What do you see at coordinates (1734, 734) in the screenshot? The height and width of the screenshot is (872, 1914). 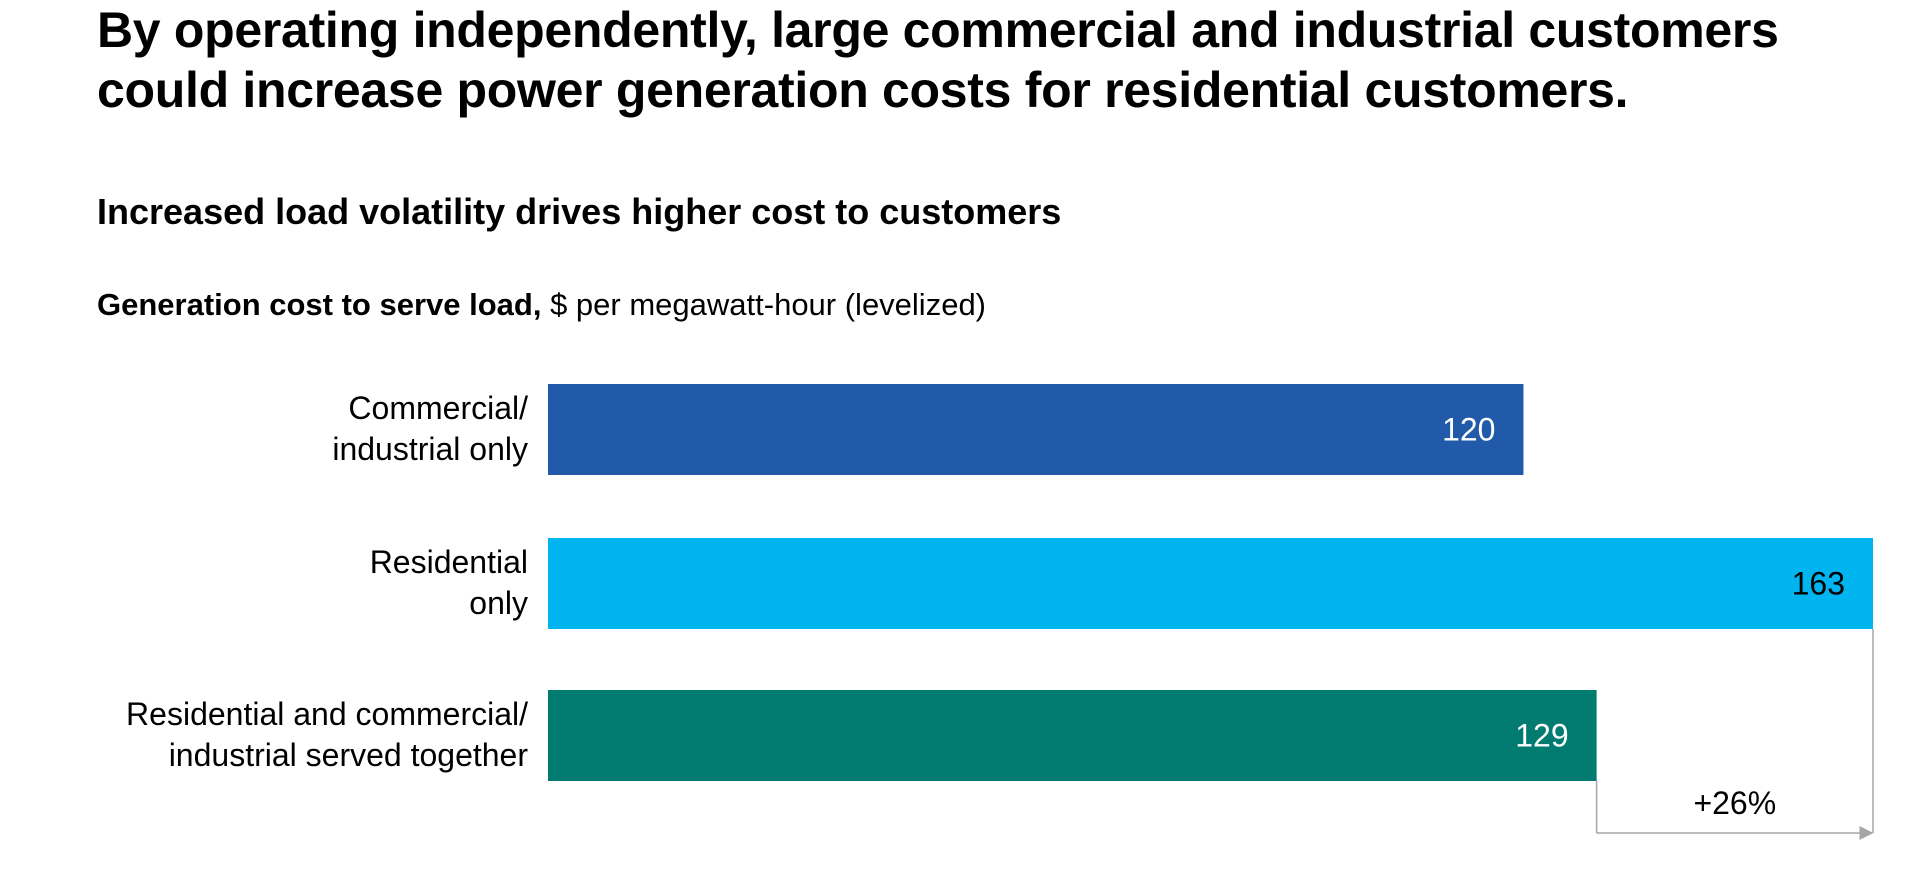 I see `growth-annotation: +26%` at bounding box center [1734, 734].